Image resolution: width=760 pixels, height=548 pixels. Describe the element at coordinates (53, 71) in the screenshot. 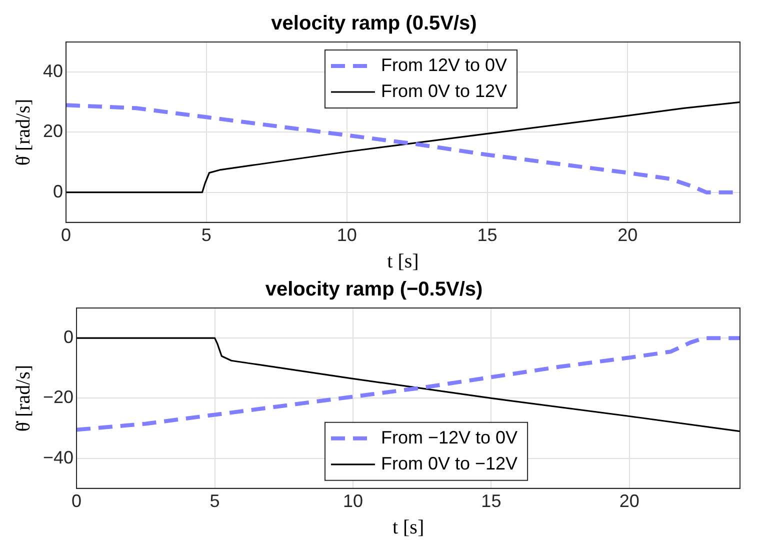

I see `y-tick-label: 40` at that location.